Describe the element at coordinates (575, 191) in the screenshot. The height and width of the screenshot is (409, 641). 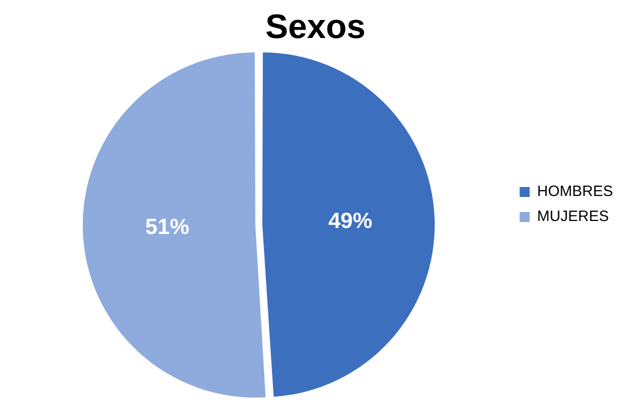
I see `legend-label: HOMBRES` at that location.